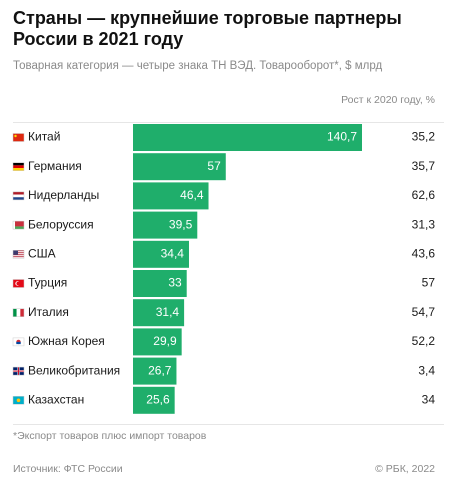 The image size is (457, 486). What do you see at coordinates (424, 166) in the screenshot?
I see `growth-value: 35,7` at bounding box center [424, 166].